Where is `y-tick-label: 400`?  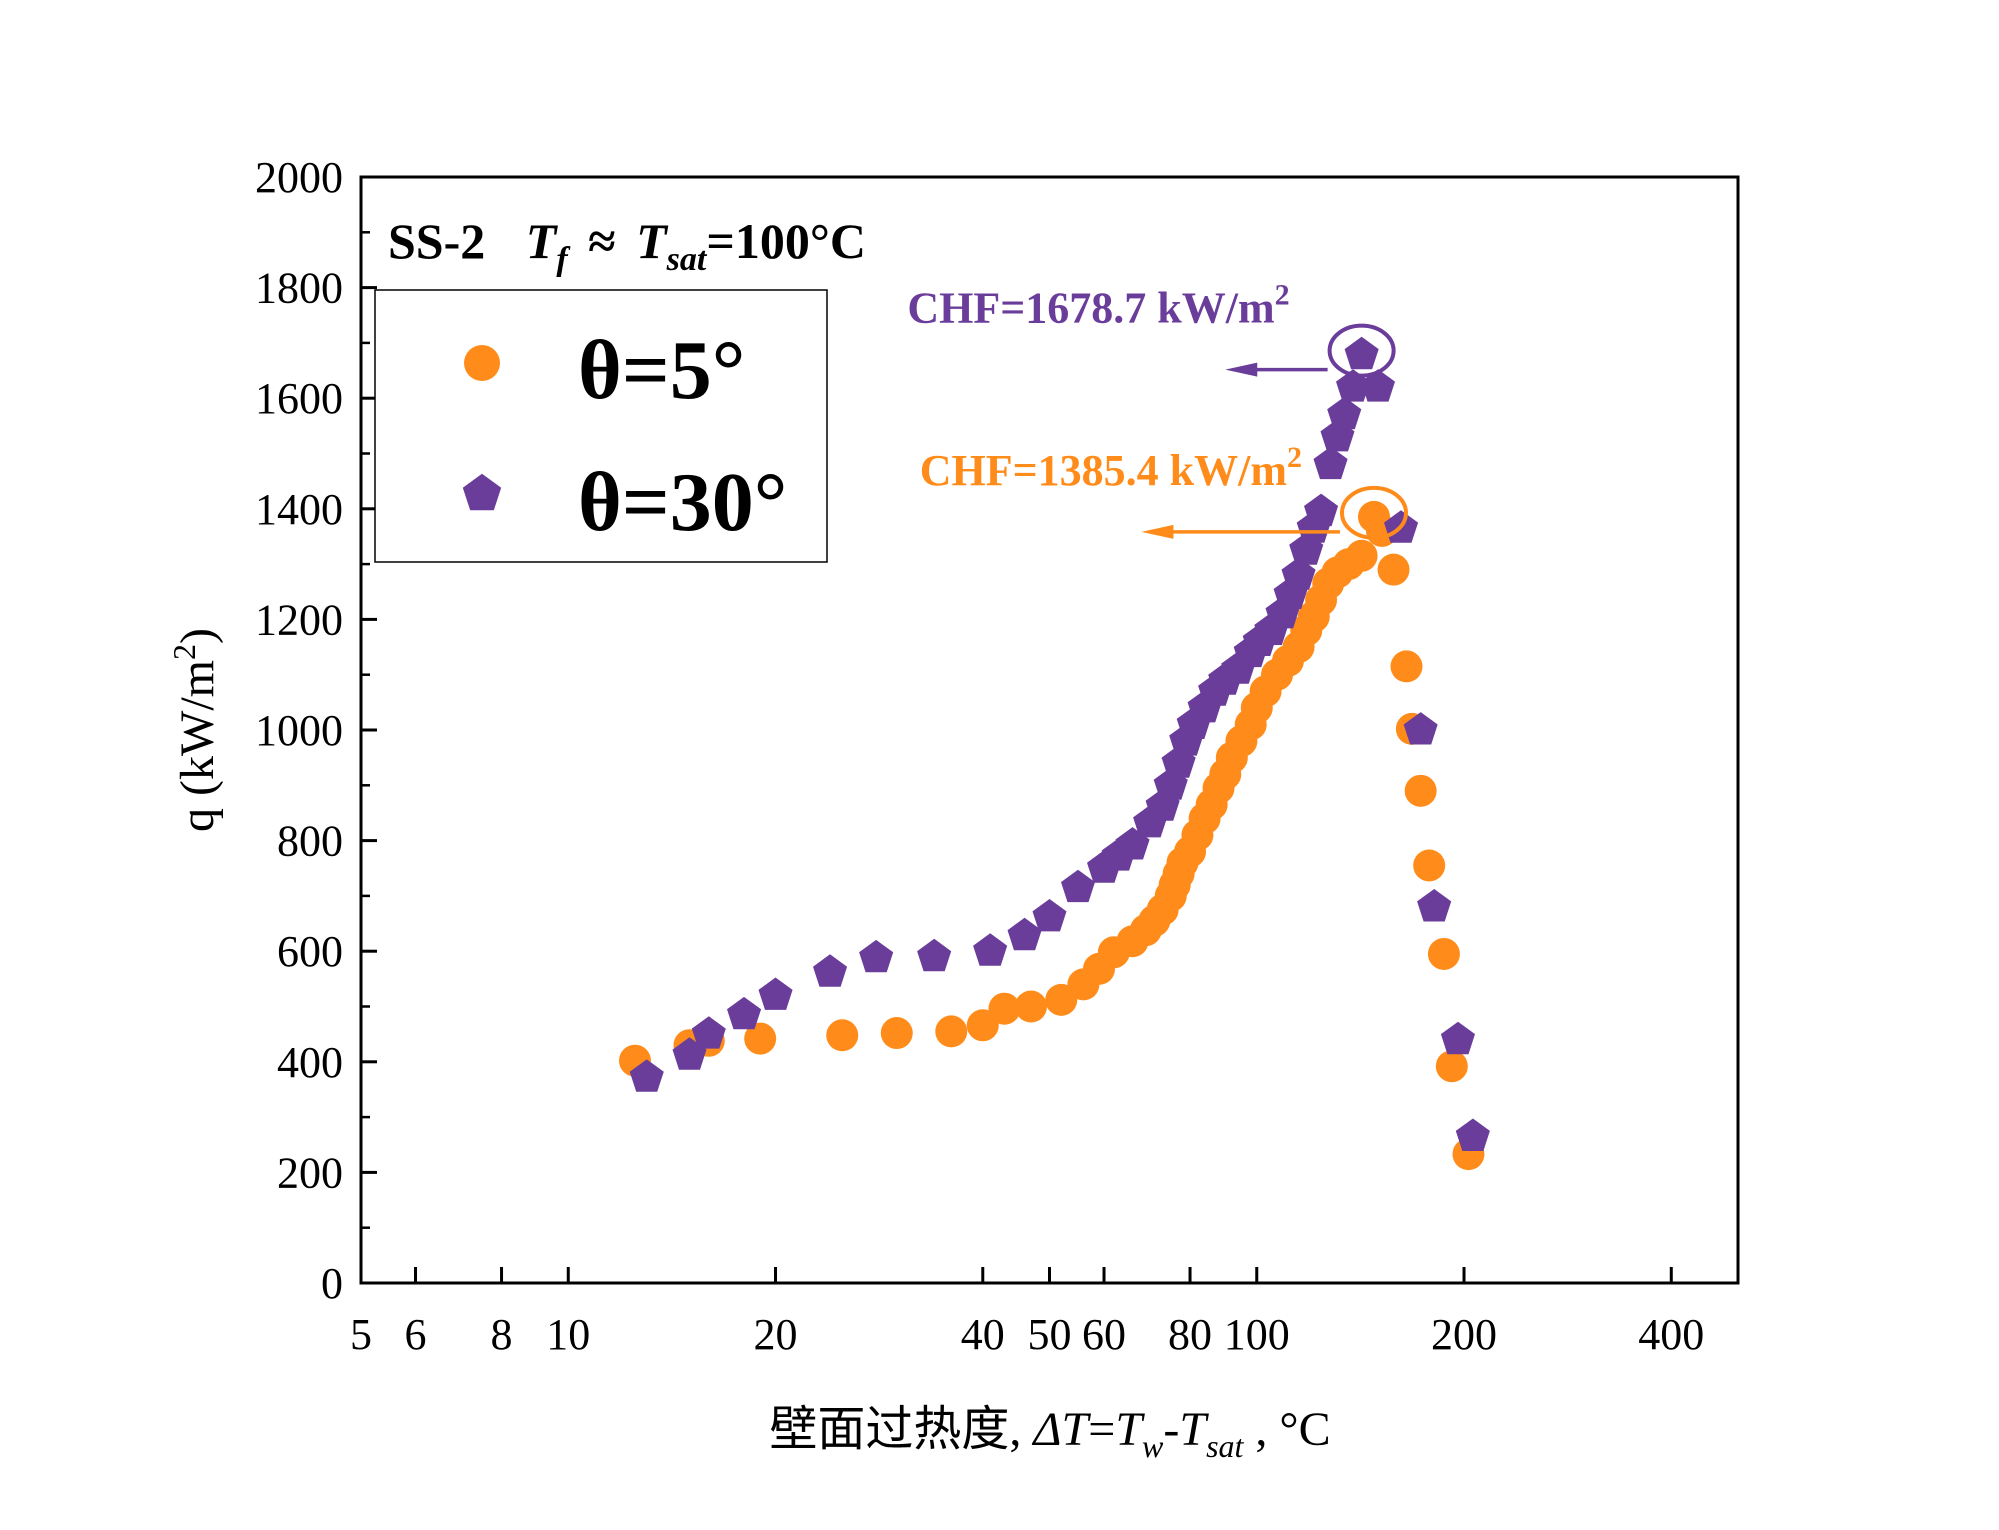 y-tick-label: 400 is located at coordinates (310, 1062).